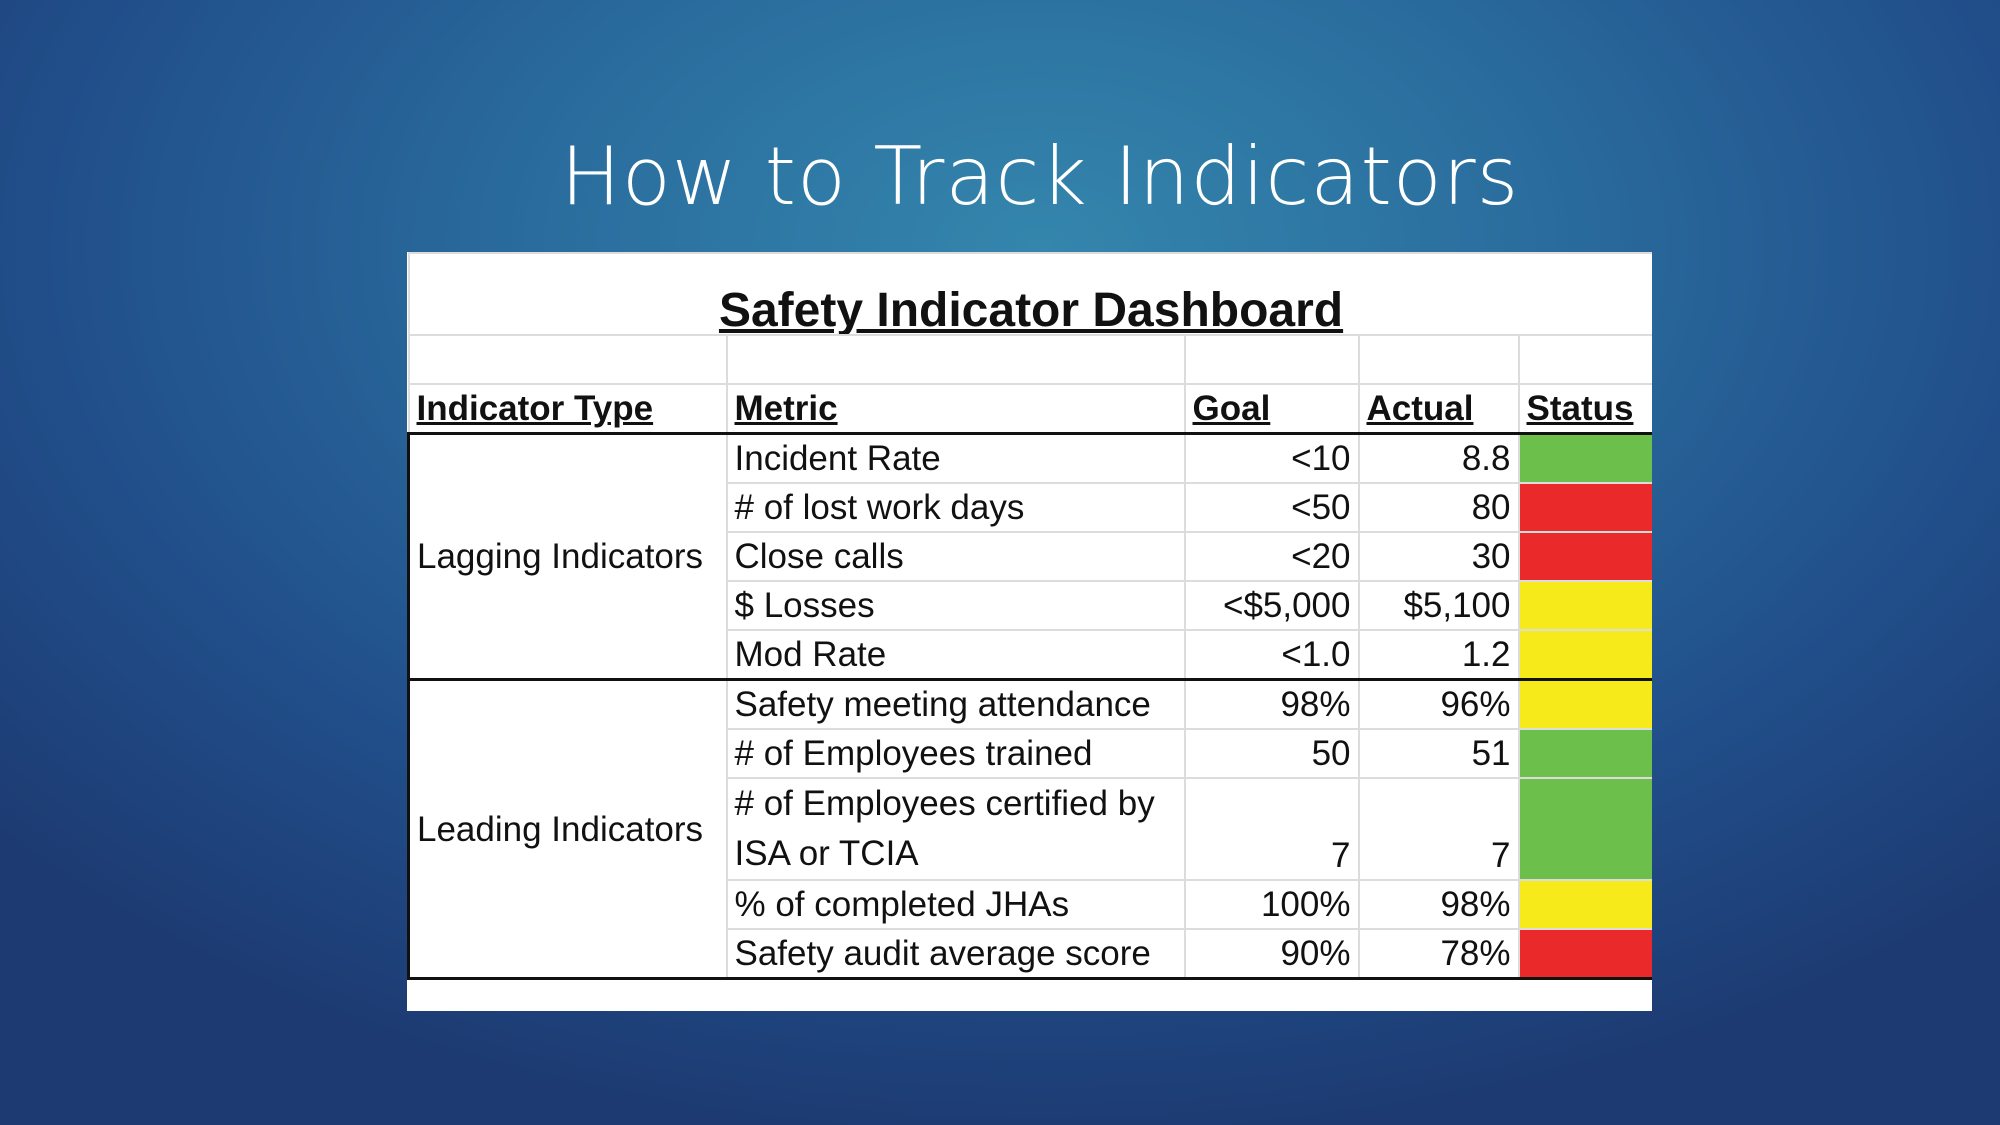 This screenshot has width=2000, height=1125. Describe the element at coordinates (955, 829) in the screenshot. I see `metric-cell: # of Employees certified by ISA or TCIA` at that location.